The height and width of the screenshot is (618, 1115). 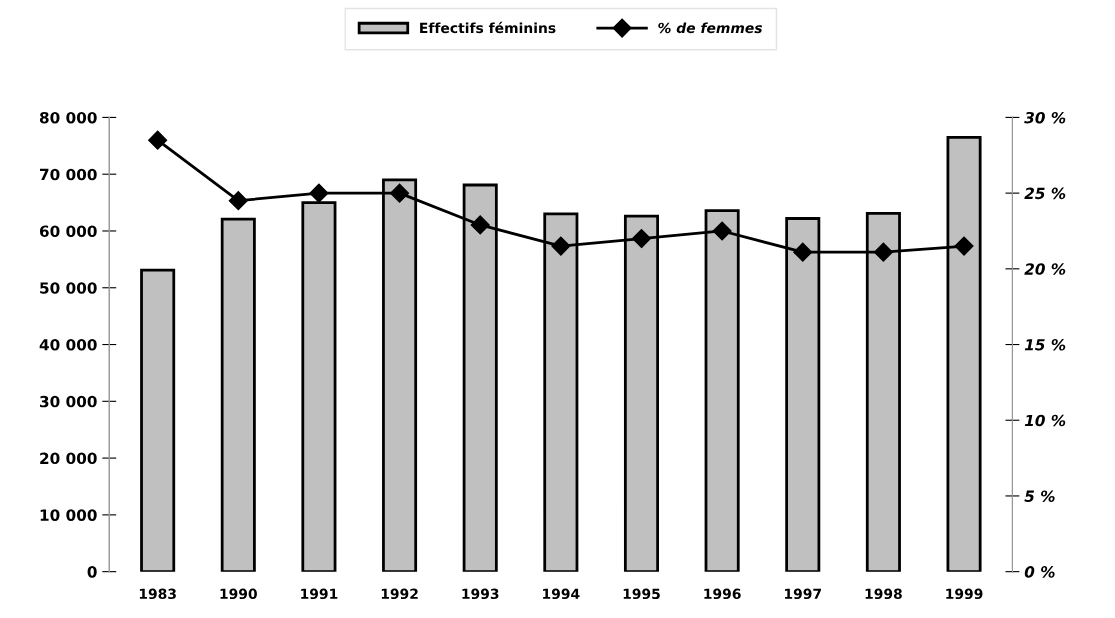 What do you see at coordinates (68, 401) in the screenshot?
I see `y-tick-label: 30 000` at bounding box center [68, 401].